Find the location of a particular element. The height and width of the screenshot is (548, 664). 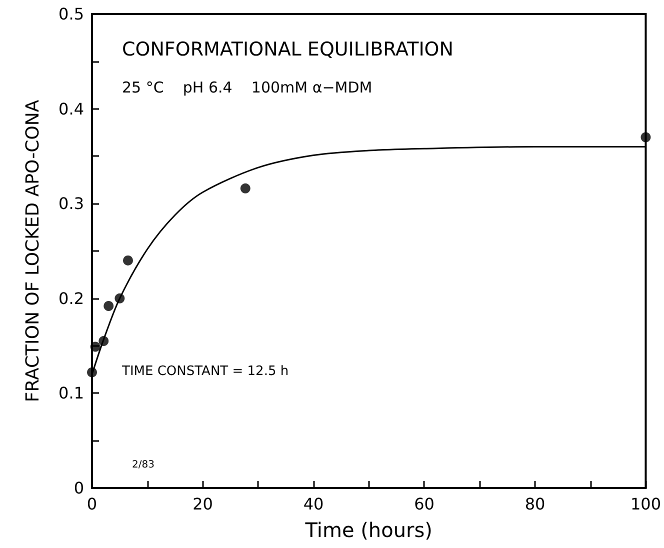

x-tick-label: 20 is located at coordinates (202, 504).